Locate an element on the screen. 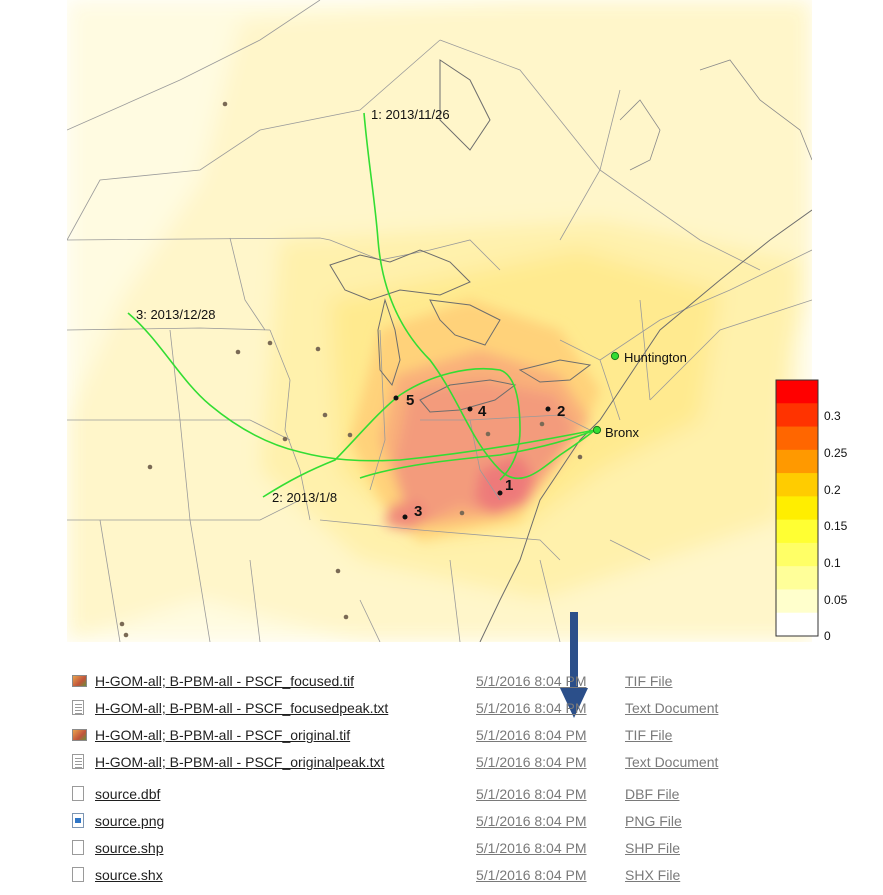 The height and width of the screenshot is (895, 883). file-name: source.png is located at coordinates (130, 821).